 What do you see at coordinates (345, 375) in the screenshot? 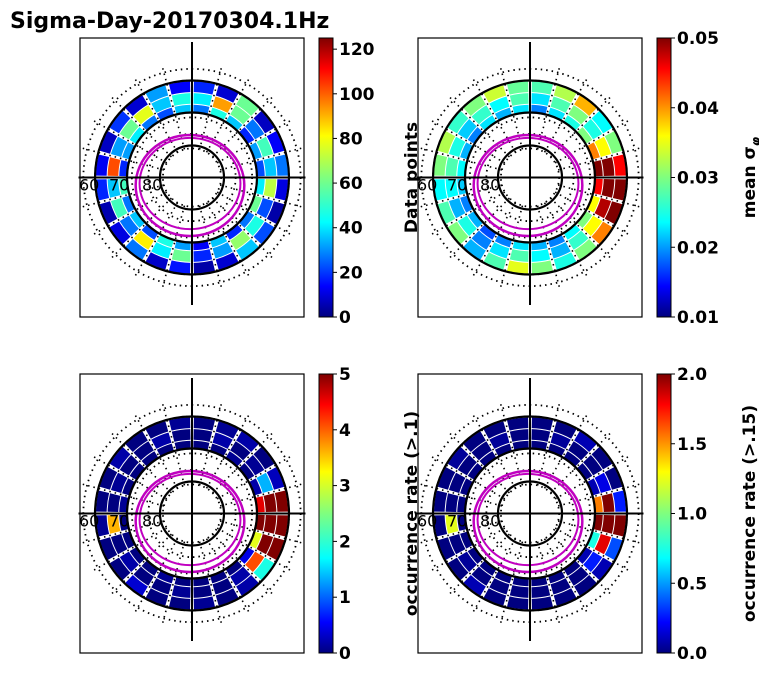
I see `colorbar-tick-label: 5` at bounding box center [345, 375].